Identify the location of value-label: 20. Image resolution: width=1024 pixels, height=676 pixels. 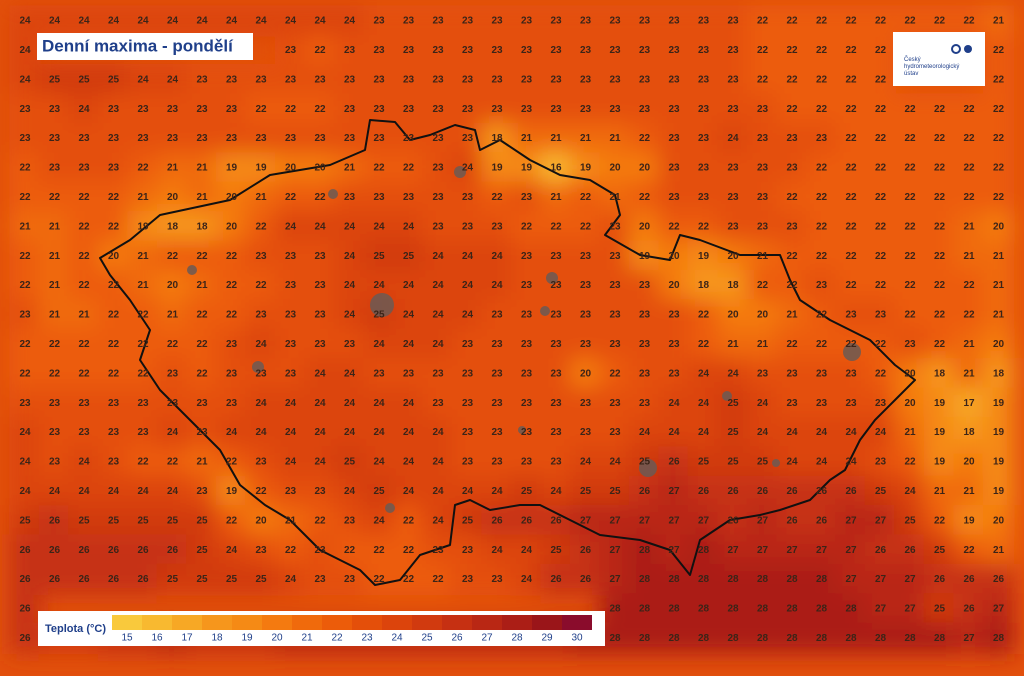
(999, 226).